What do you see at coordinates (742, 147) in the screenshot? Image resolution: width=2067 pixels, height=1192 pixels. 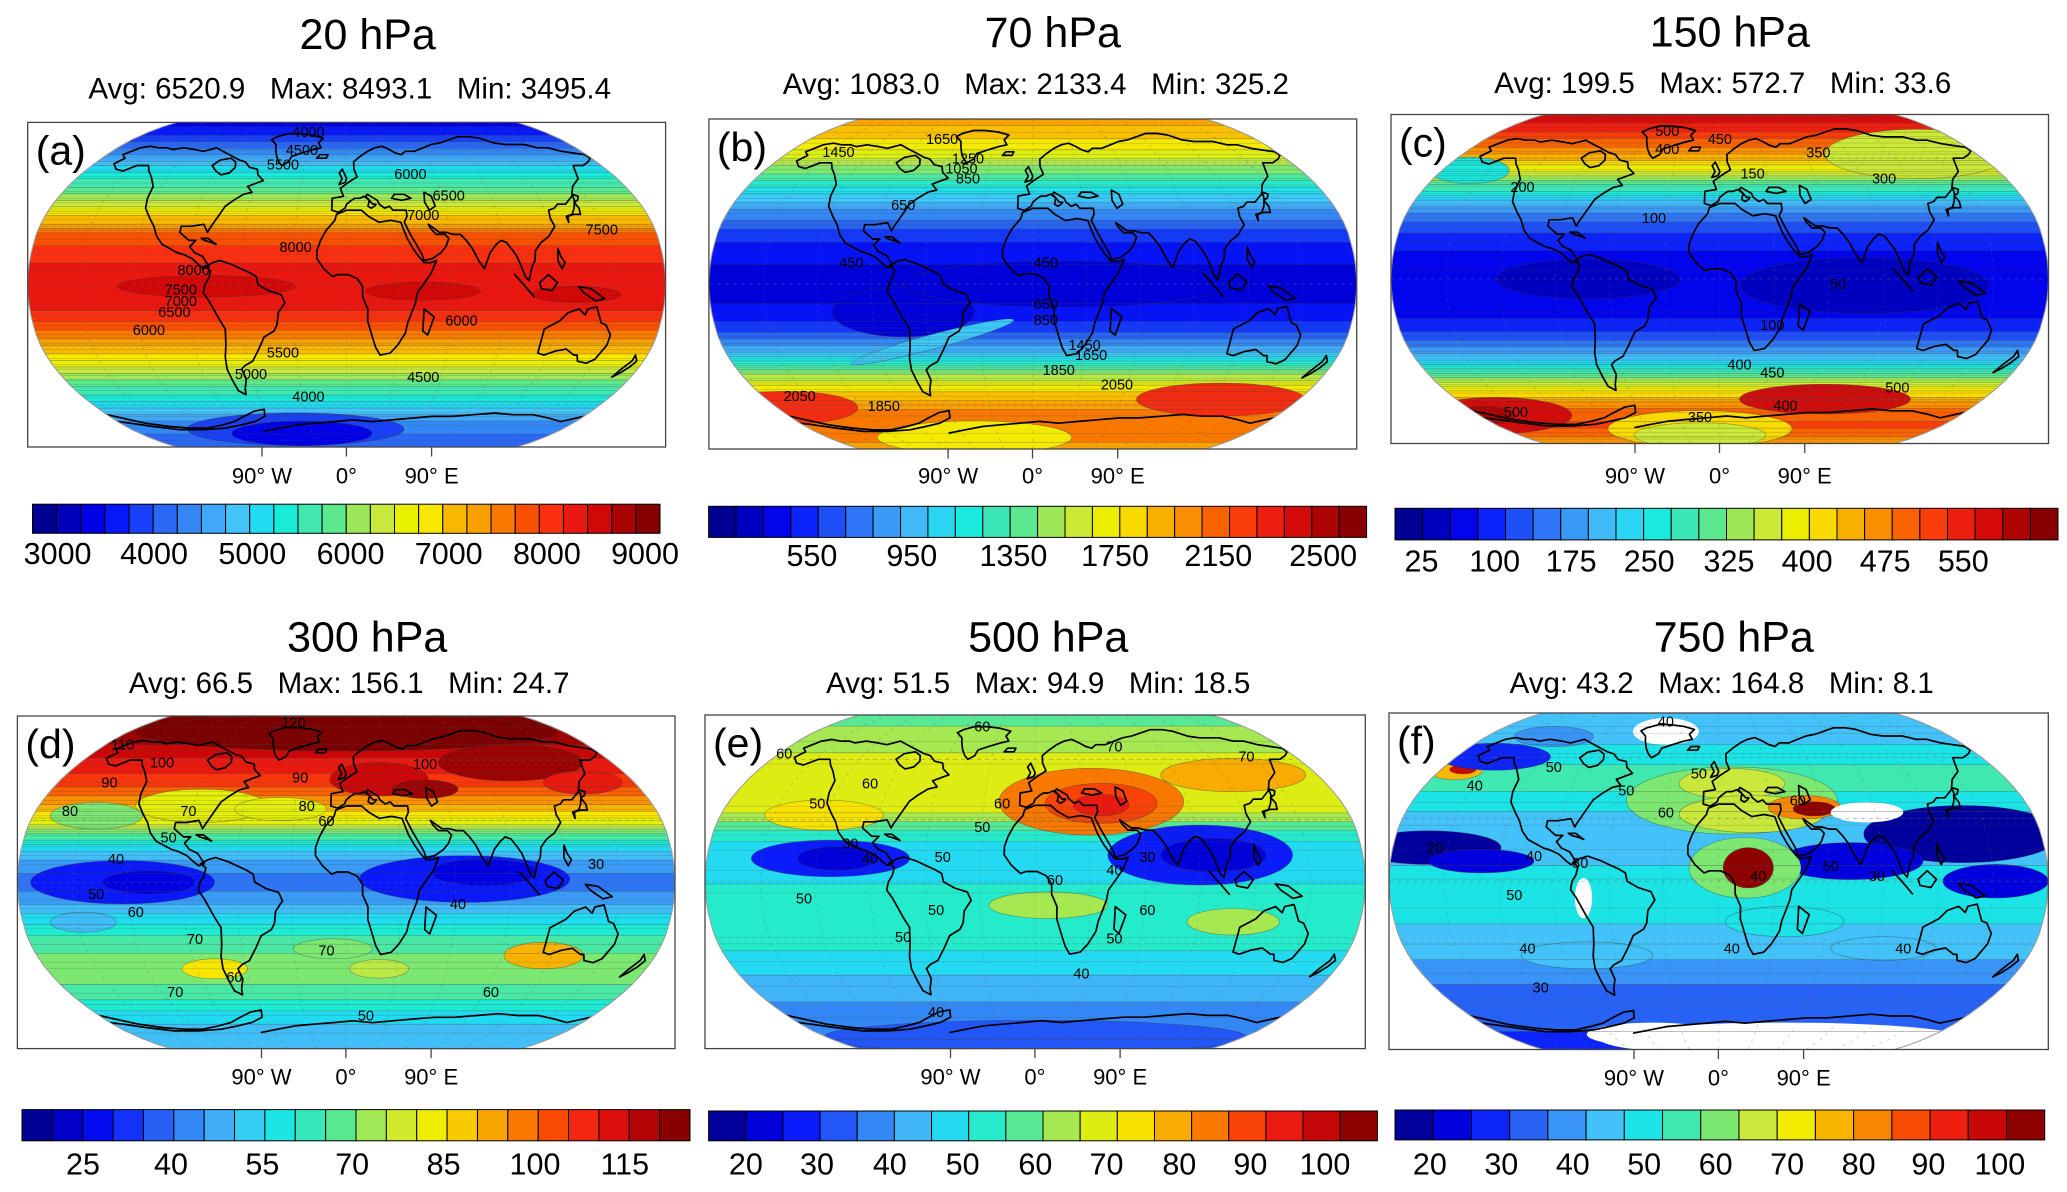 I see `svg-text: (b)` at bounding box center [742, 147].